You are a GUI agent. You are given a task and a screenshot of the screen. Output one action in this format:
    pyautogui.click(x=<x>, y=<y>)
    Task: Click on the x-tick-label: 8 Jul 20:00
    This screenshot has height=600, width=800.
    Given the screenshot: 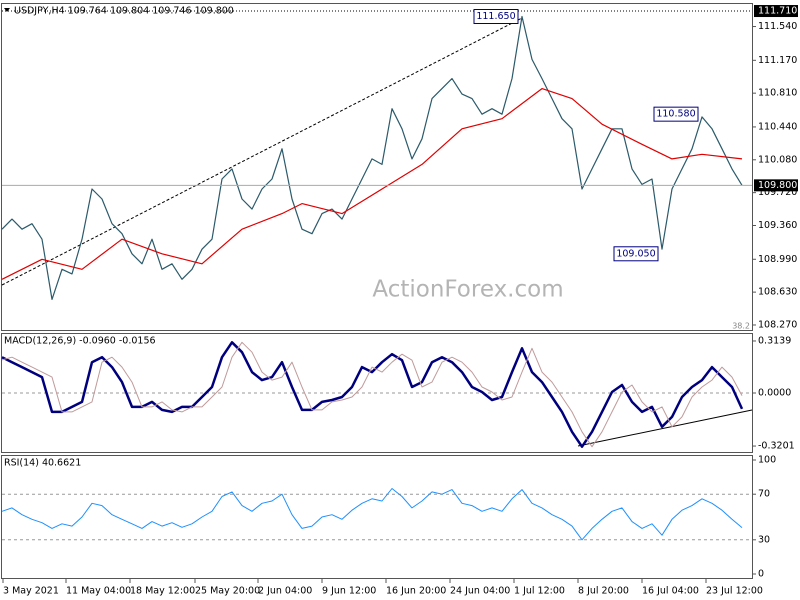 What is the action you would take?
    pyautogui.click(x=603, y=591)
    